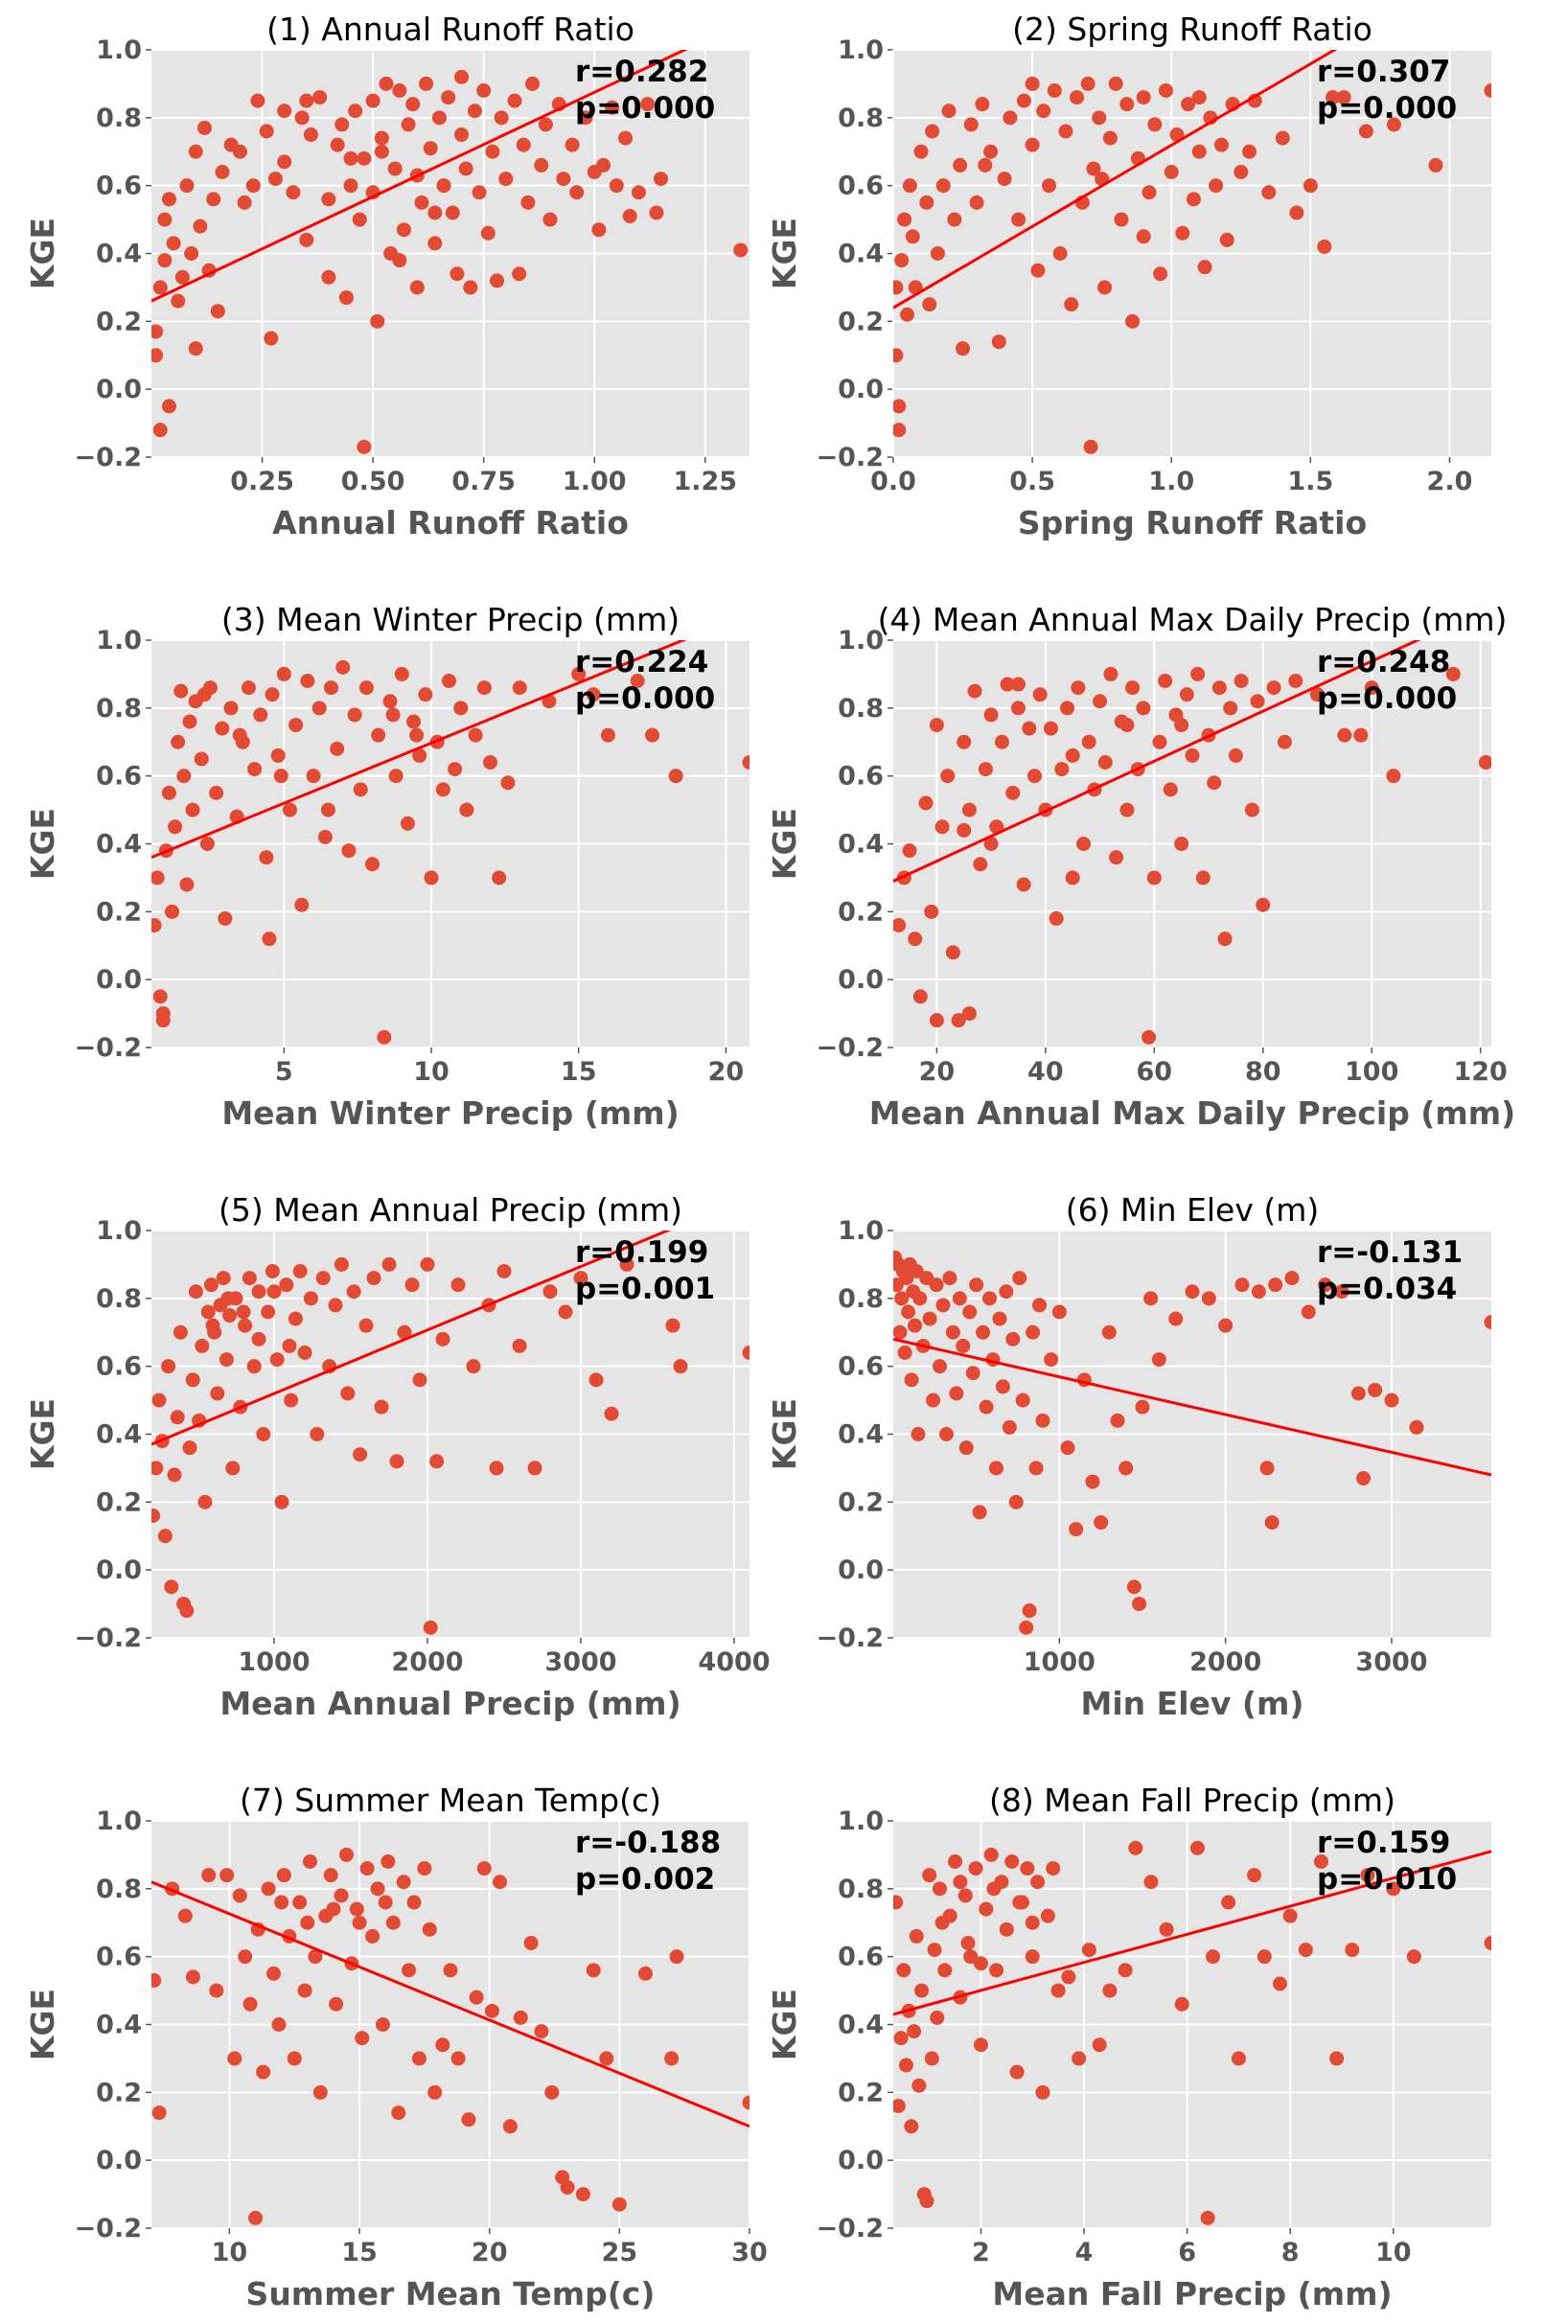  I want to click on x-tick-label: 8, so click(1290, 2252).